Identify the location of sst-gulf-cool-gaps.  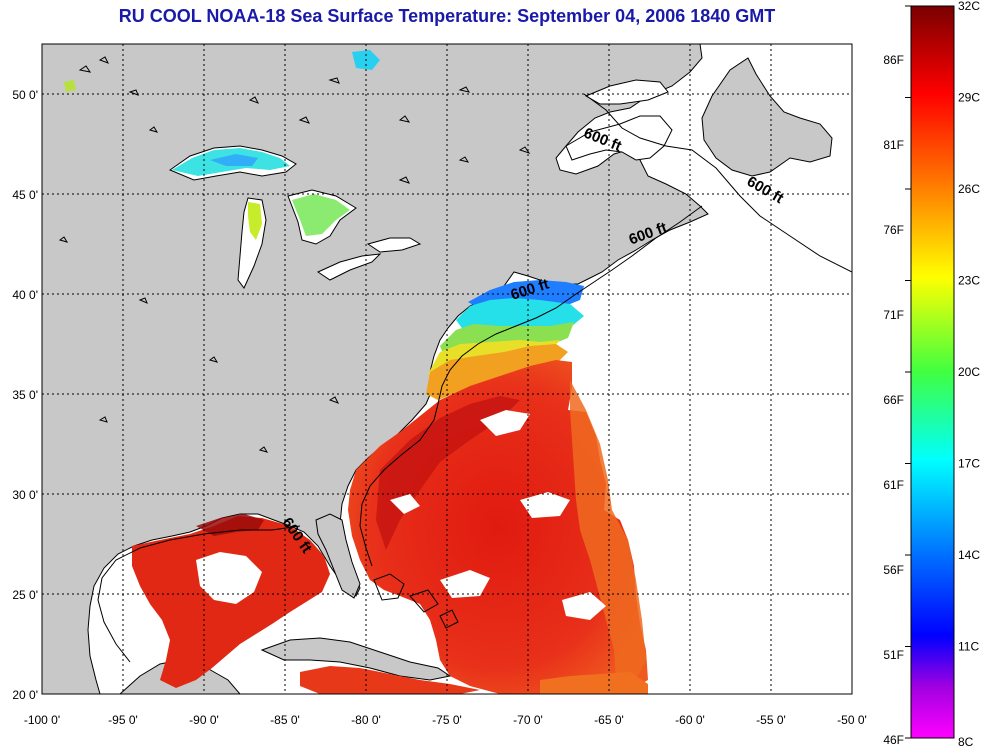
(229, 578).